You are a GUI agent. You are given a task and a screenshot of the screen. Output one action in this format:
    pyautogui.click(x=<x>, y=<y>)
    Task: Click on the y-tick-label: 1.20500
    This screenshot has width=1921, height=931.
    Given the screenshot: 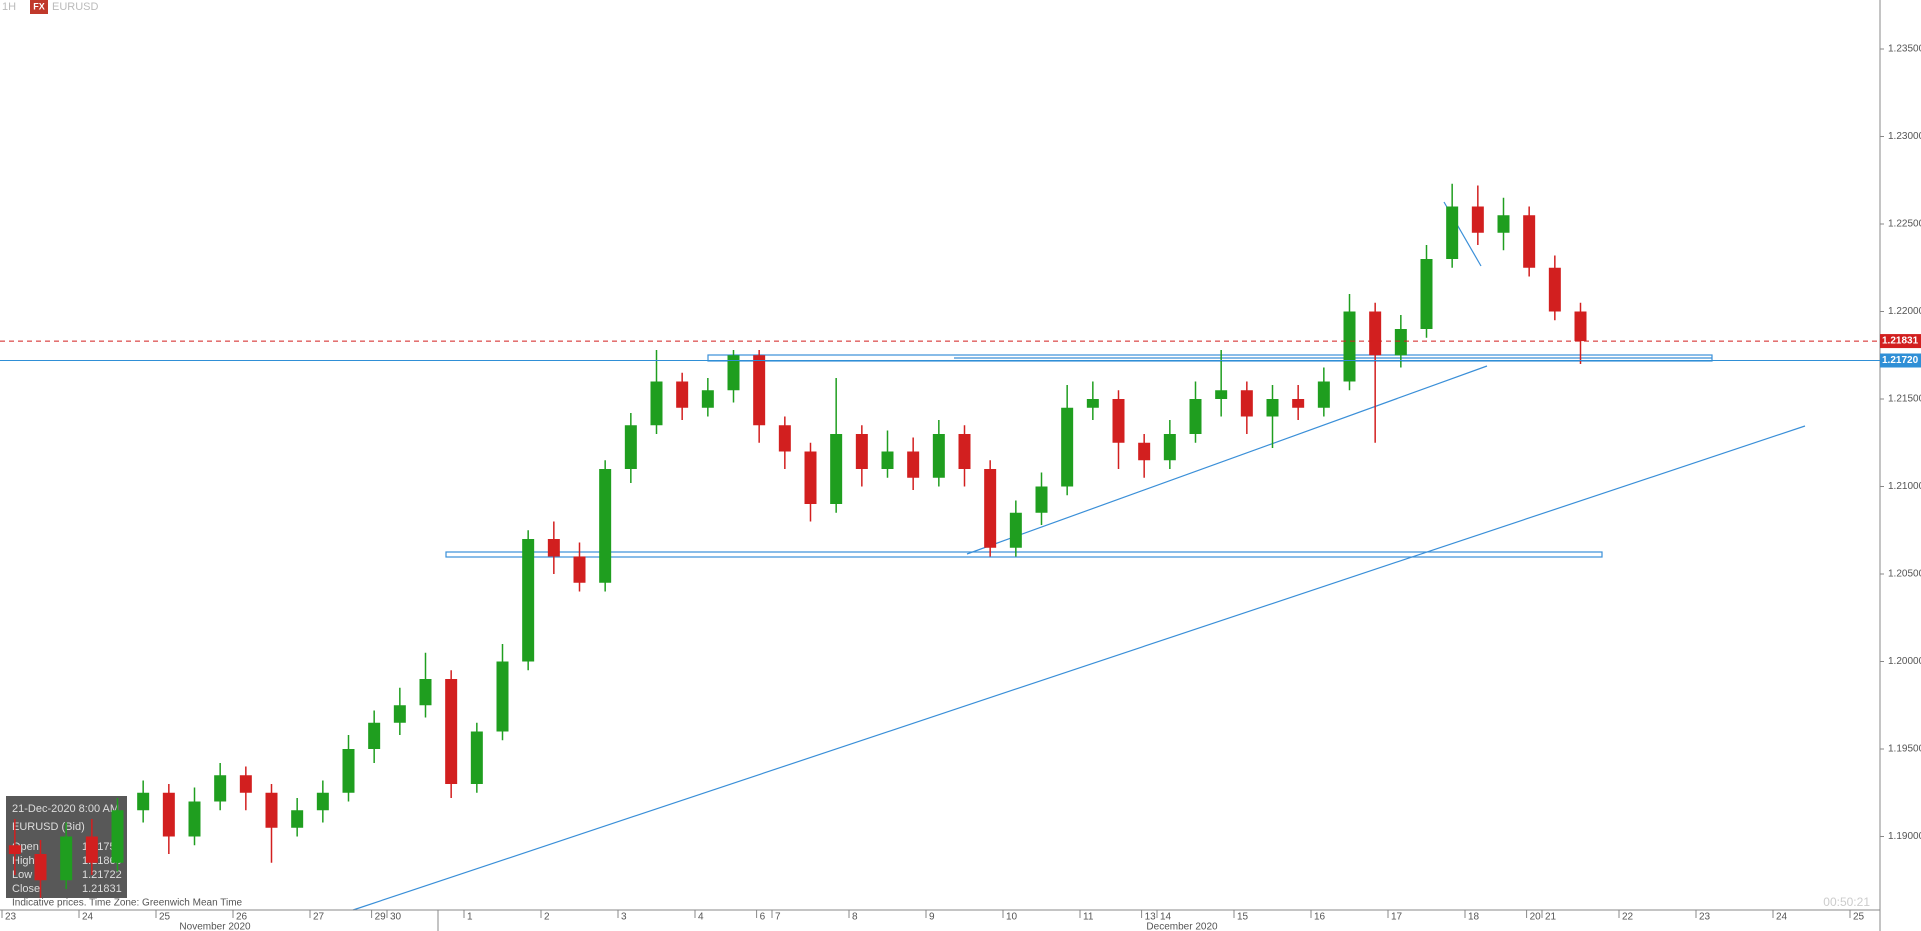 What is the action you would take?
    pyautogui.click(x=1904, y=574)
    